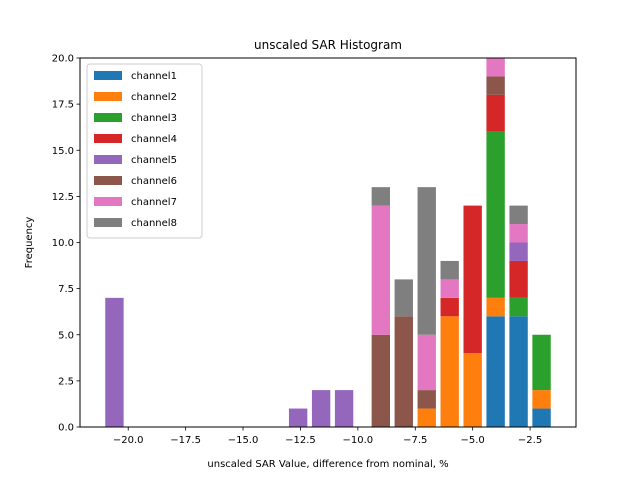  What do you see at coordinates (530, 440) in the screenshot?
I see `x-tick-label: −2.5` at bounding box center [530, 440].